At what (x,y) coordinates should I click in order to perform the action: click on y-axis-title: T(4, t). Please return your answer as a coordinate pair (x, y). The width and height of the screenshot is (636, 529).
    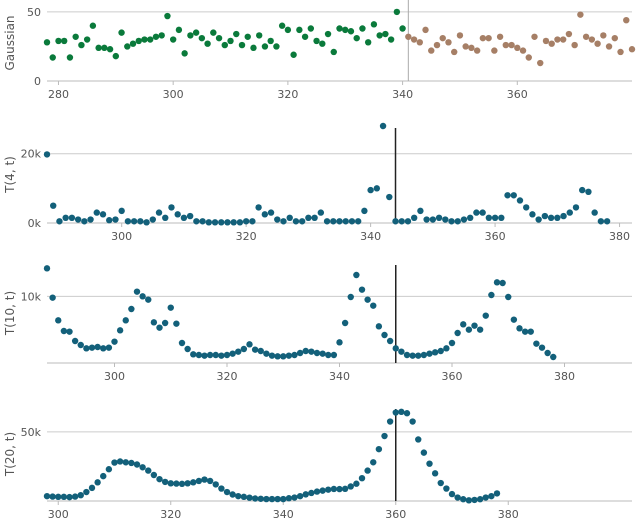
    Looking at the image, I should click on (10, 175).